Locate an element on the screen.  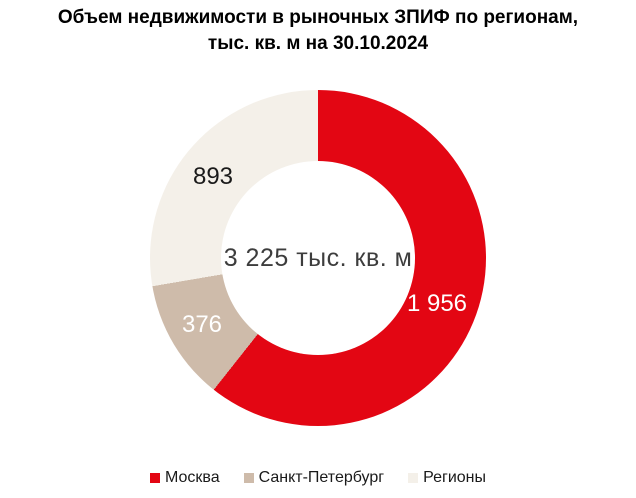
donut-center-total: 3 225 тыс. кв. м is located at coordinates (318, 258).